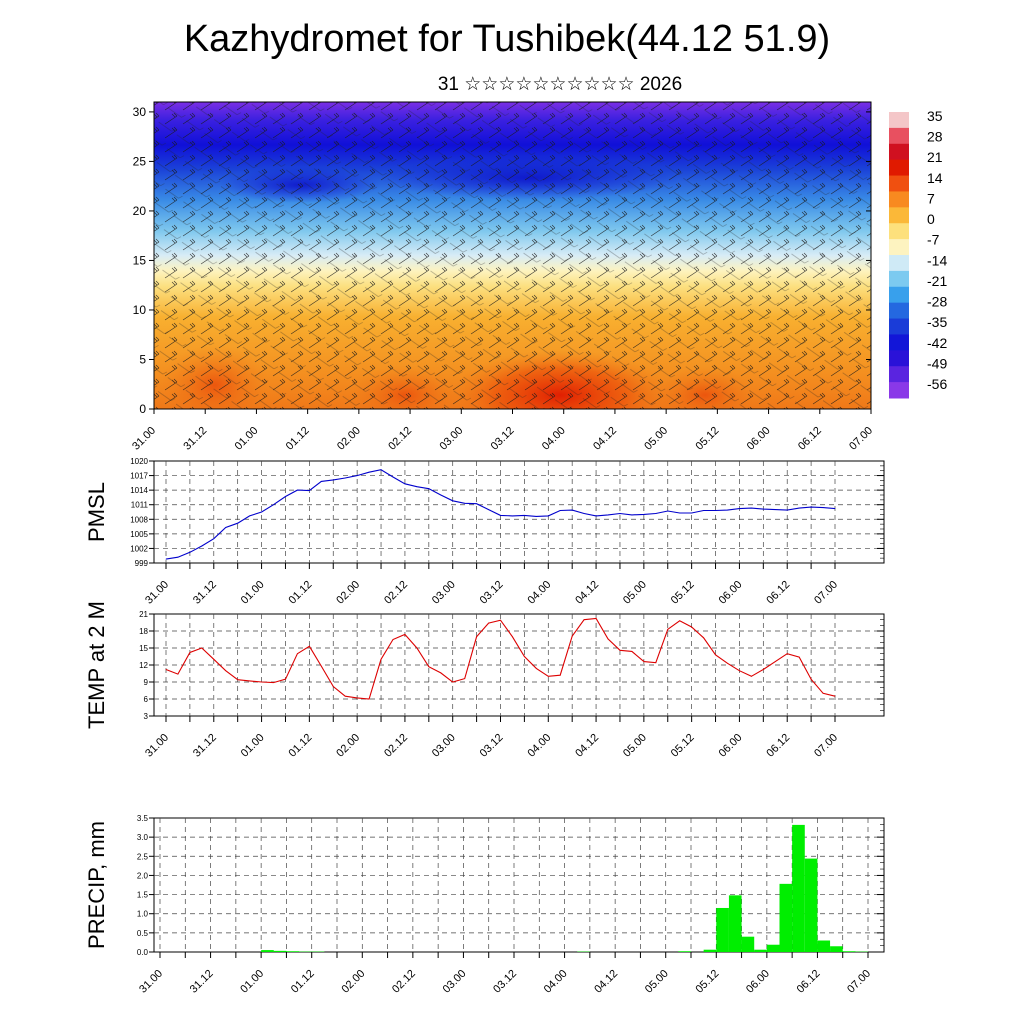 The height and width of the screenshot is (1024, 1024). What do you see at coordinates (146, 716) in the screenshot?
I see `y-tick-label: 3` at bounding box center [146, 716].